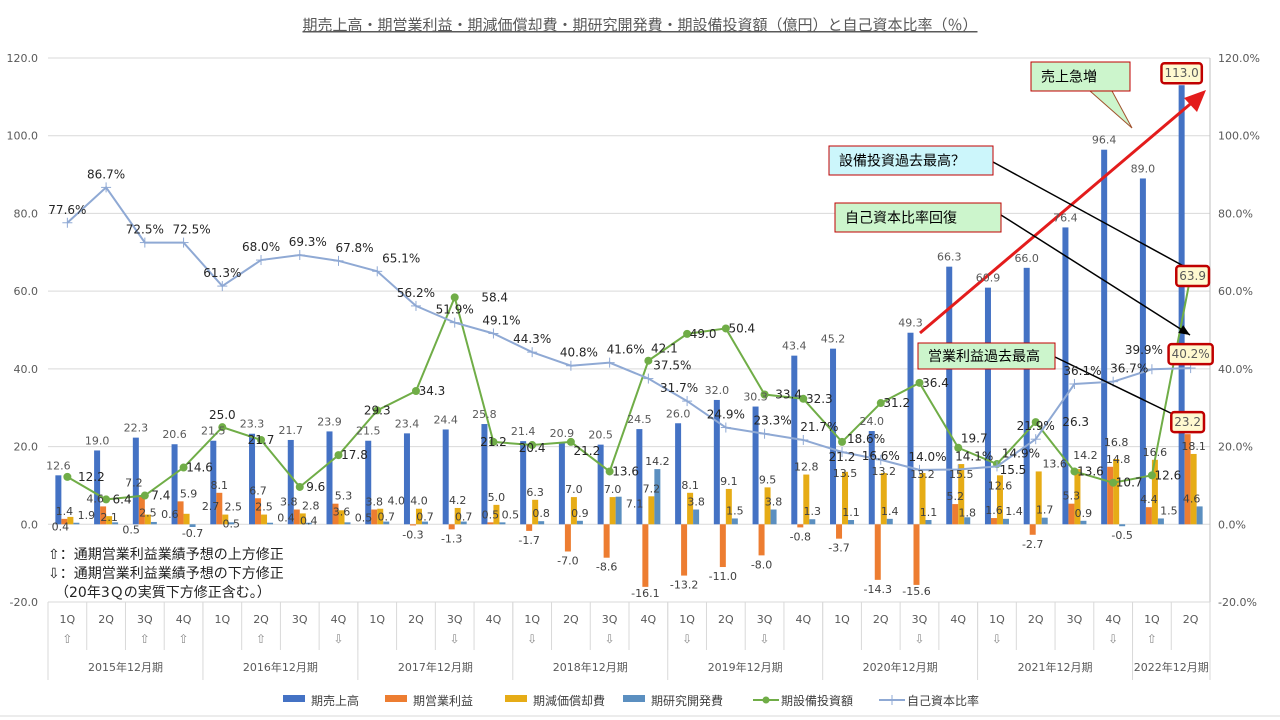 Image resolution: width=1280 pixels, height=720 pixels. Describe the element at coordinates (451, 538) in the screenshot. I see `bar-label-op-profit: -1.3` at that location.